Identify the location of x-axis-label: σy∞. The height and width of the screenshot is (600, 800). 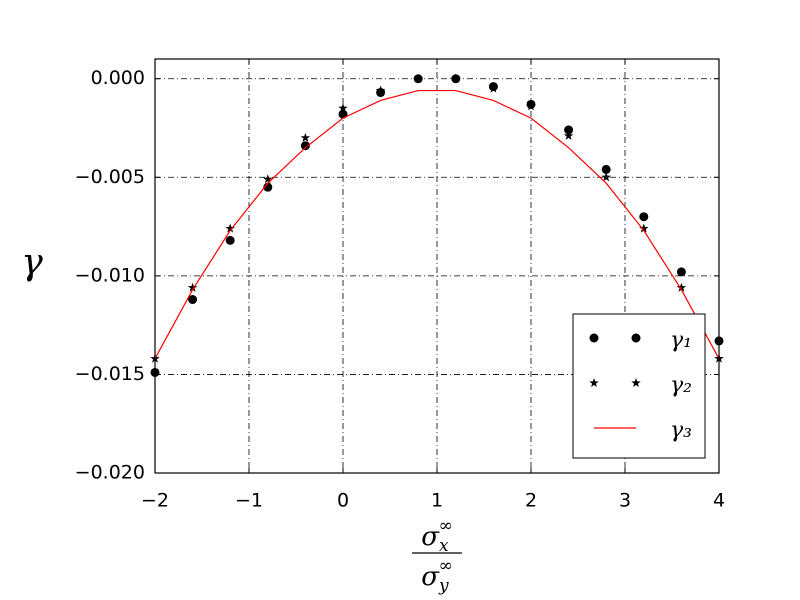
(437, 576).